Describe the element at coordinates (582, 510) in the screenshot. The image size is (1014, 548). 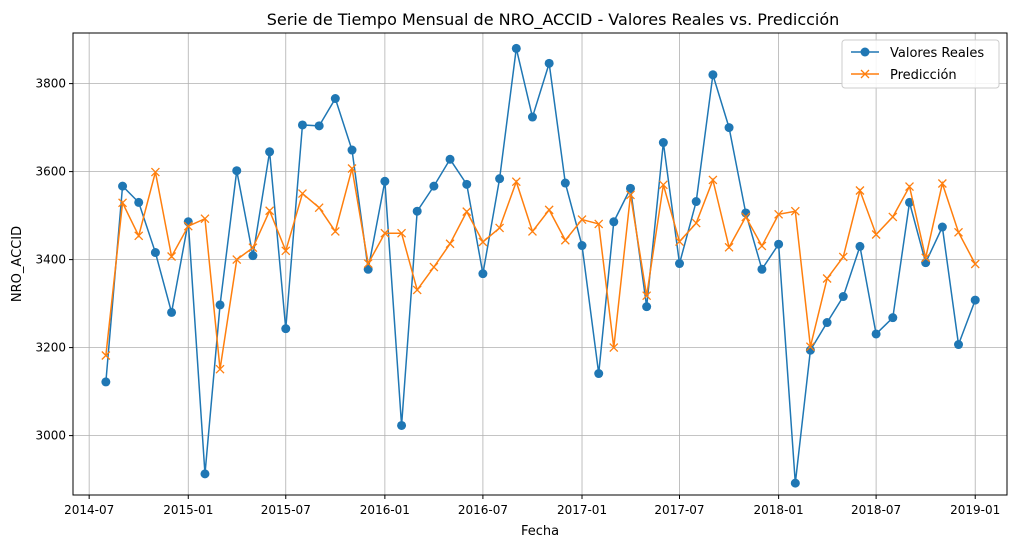
I see `x-tick-label: 2017-01` at that location.